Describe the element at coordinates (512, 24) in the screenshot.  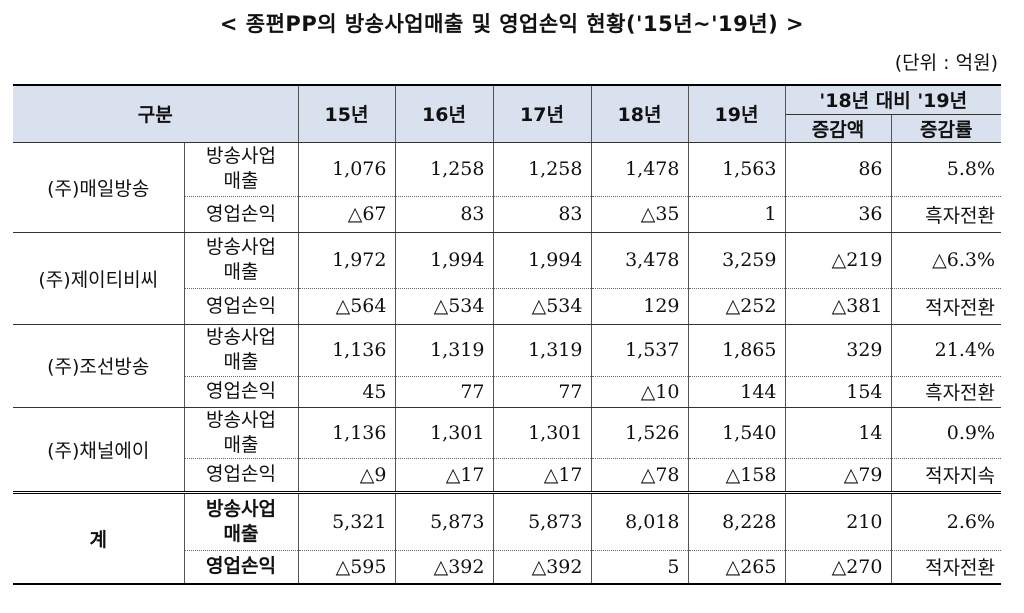
I see `table-title: < 종편PP의 방송사업매출 및 영업손익 현황('15년~'19년) >` at that location.